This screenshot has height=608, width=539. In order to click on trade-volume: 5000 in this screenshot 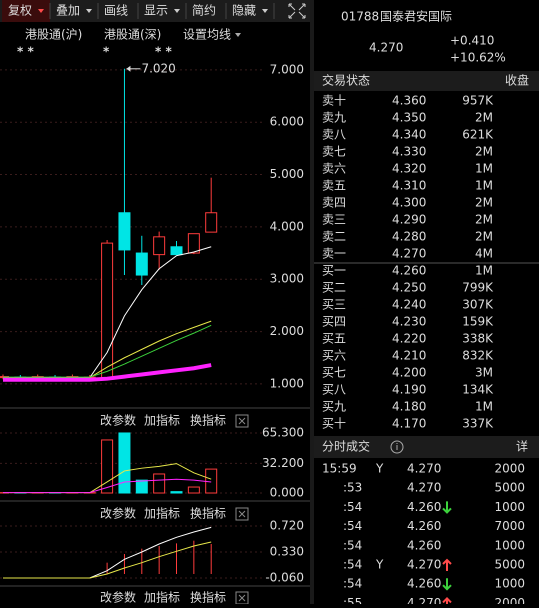, I will do `click(509, 488)`.